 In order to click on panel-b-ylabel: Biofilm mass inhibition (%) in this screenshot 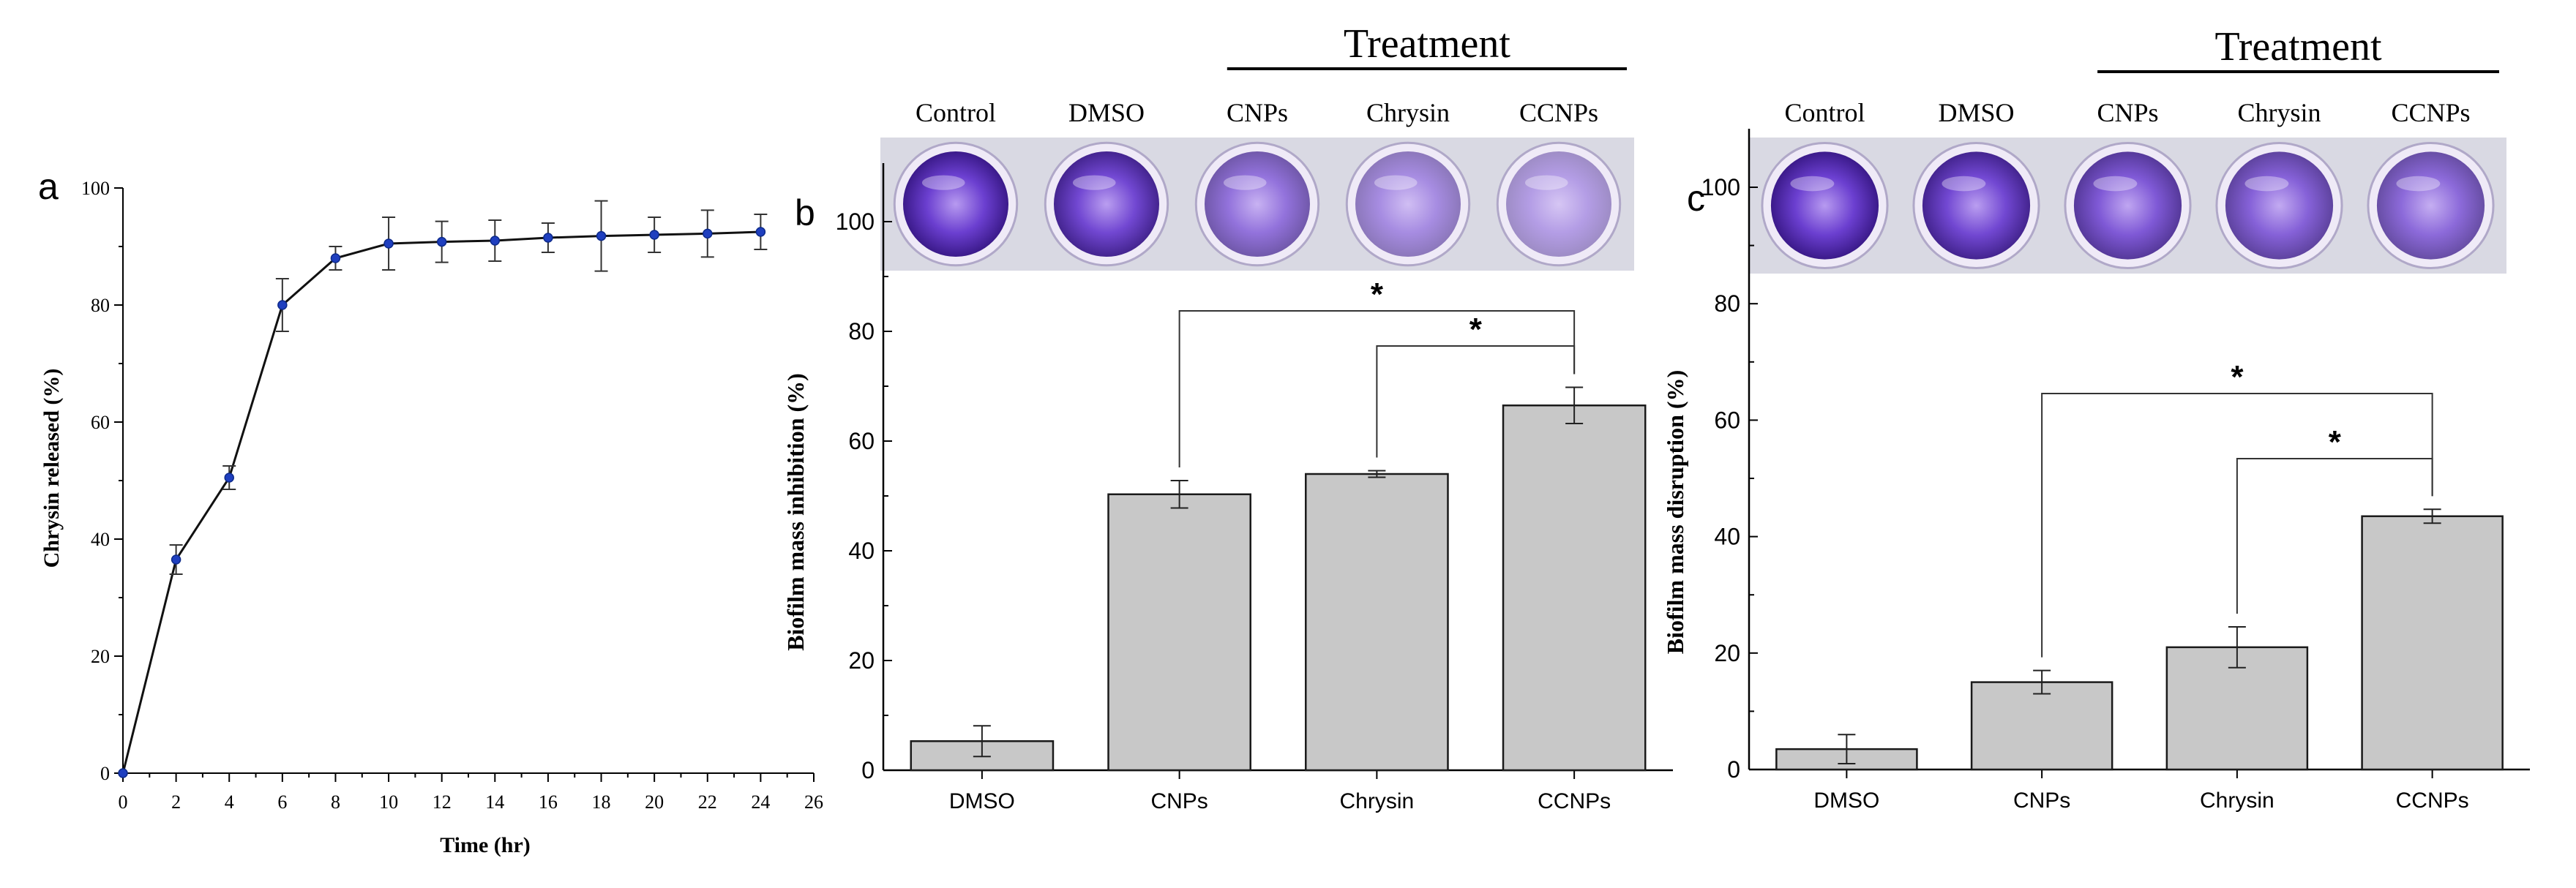, I will do `click(795, 512)`.